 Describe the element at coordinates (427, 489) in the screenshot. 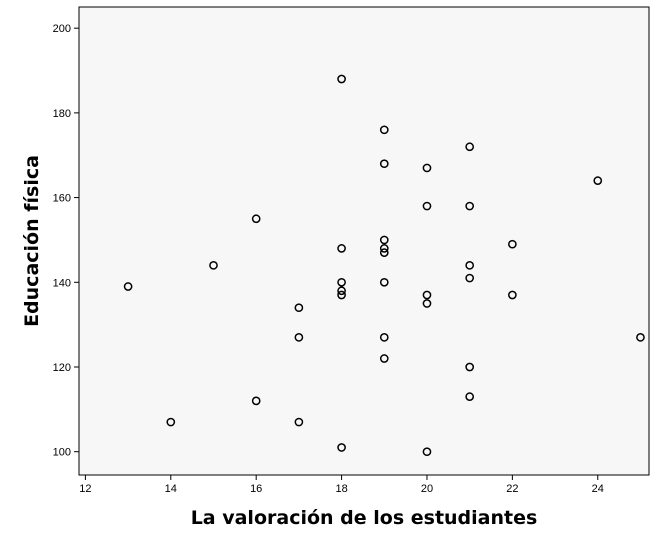

I see `x-tick-label: 20` at that location.